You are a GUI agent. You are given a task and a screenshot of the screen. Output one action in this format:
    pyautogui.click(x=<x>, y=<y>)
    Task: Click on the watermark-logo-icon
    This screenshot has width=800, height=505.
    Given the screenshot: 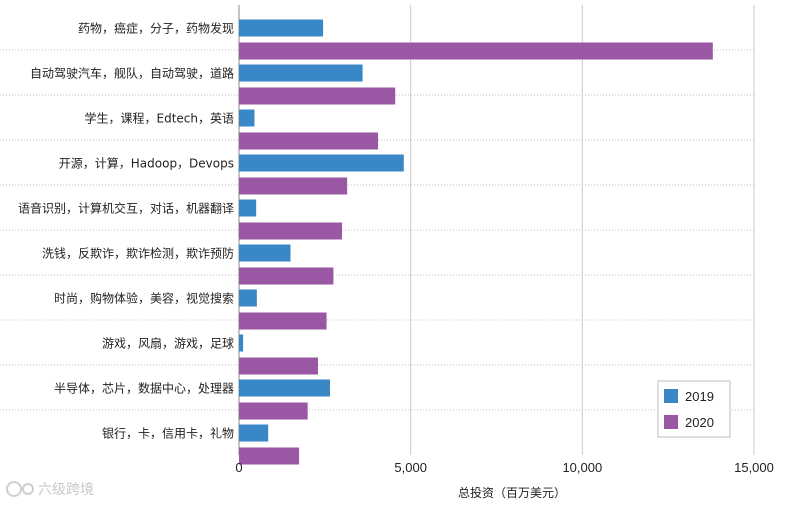 What is the action you would take?
    pyautogui.click(x=20, y=489)
    